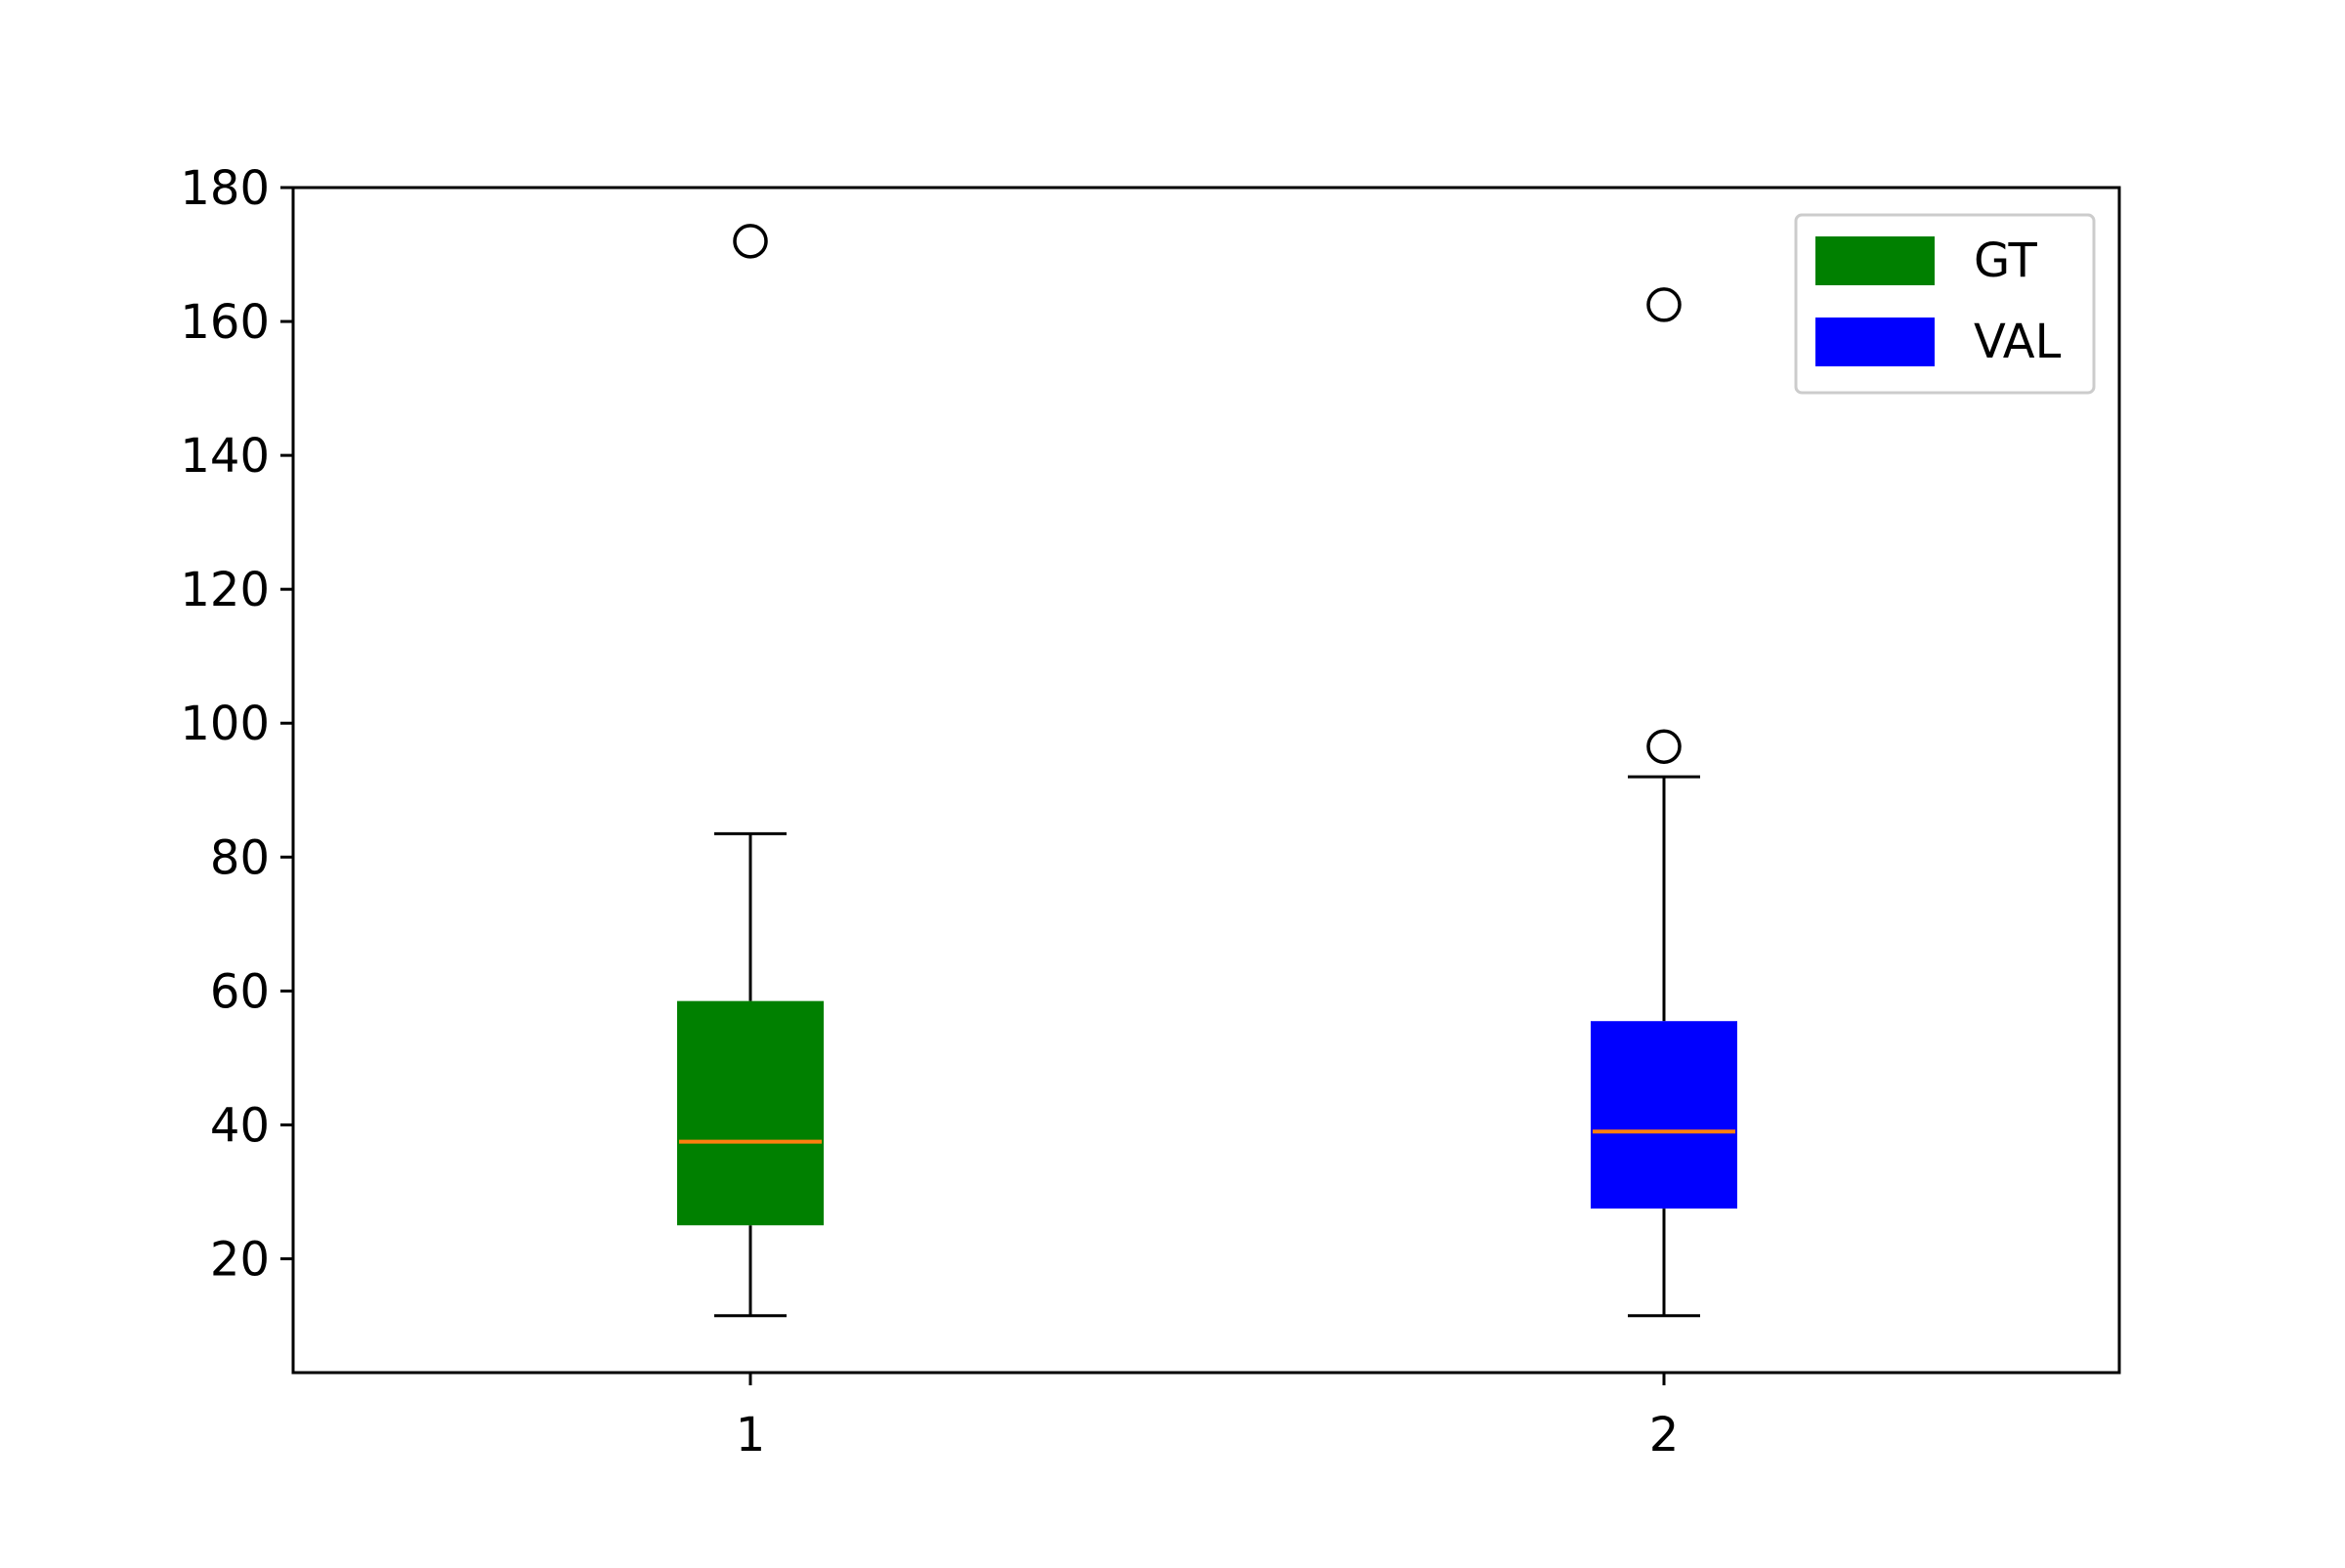  I want to click on y-tick-label: 80, so click(240, 857).